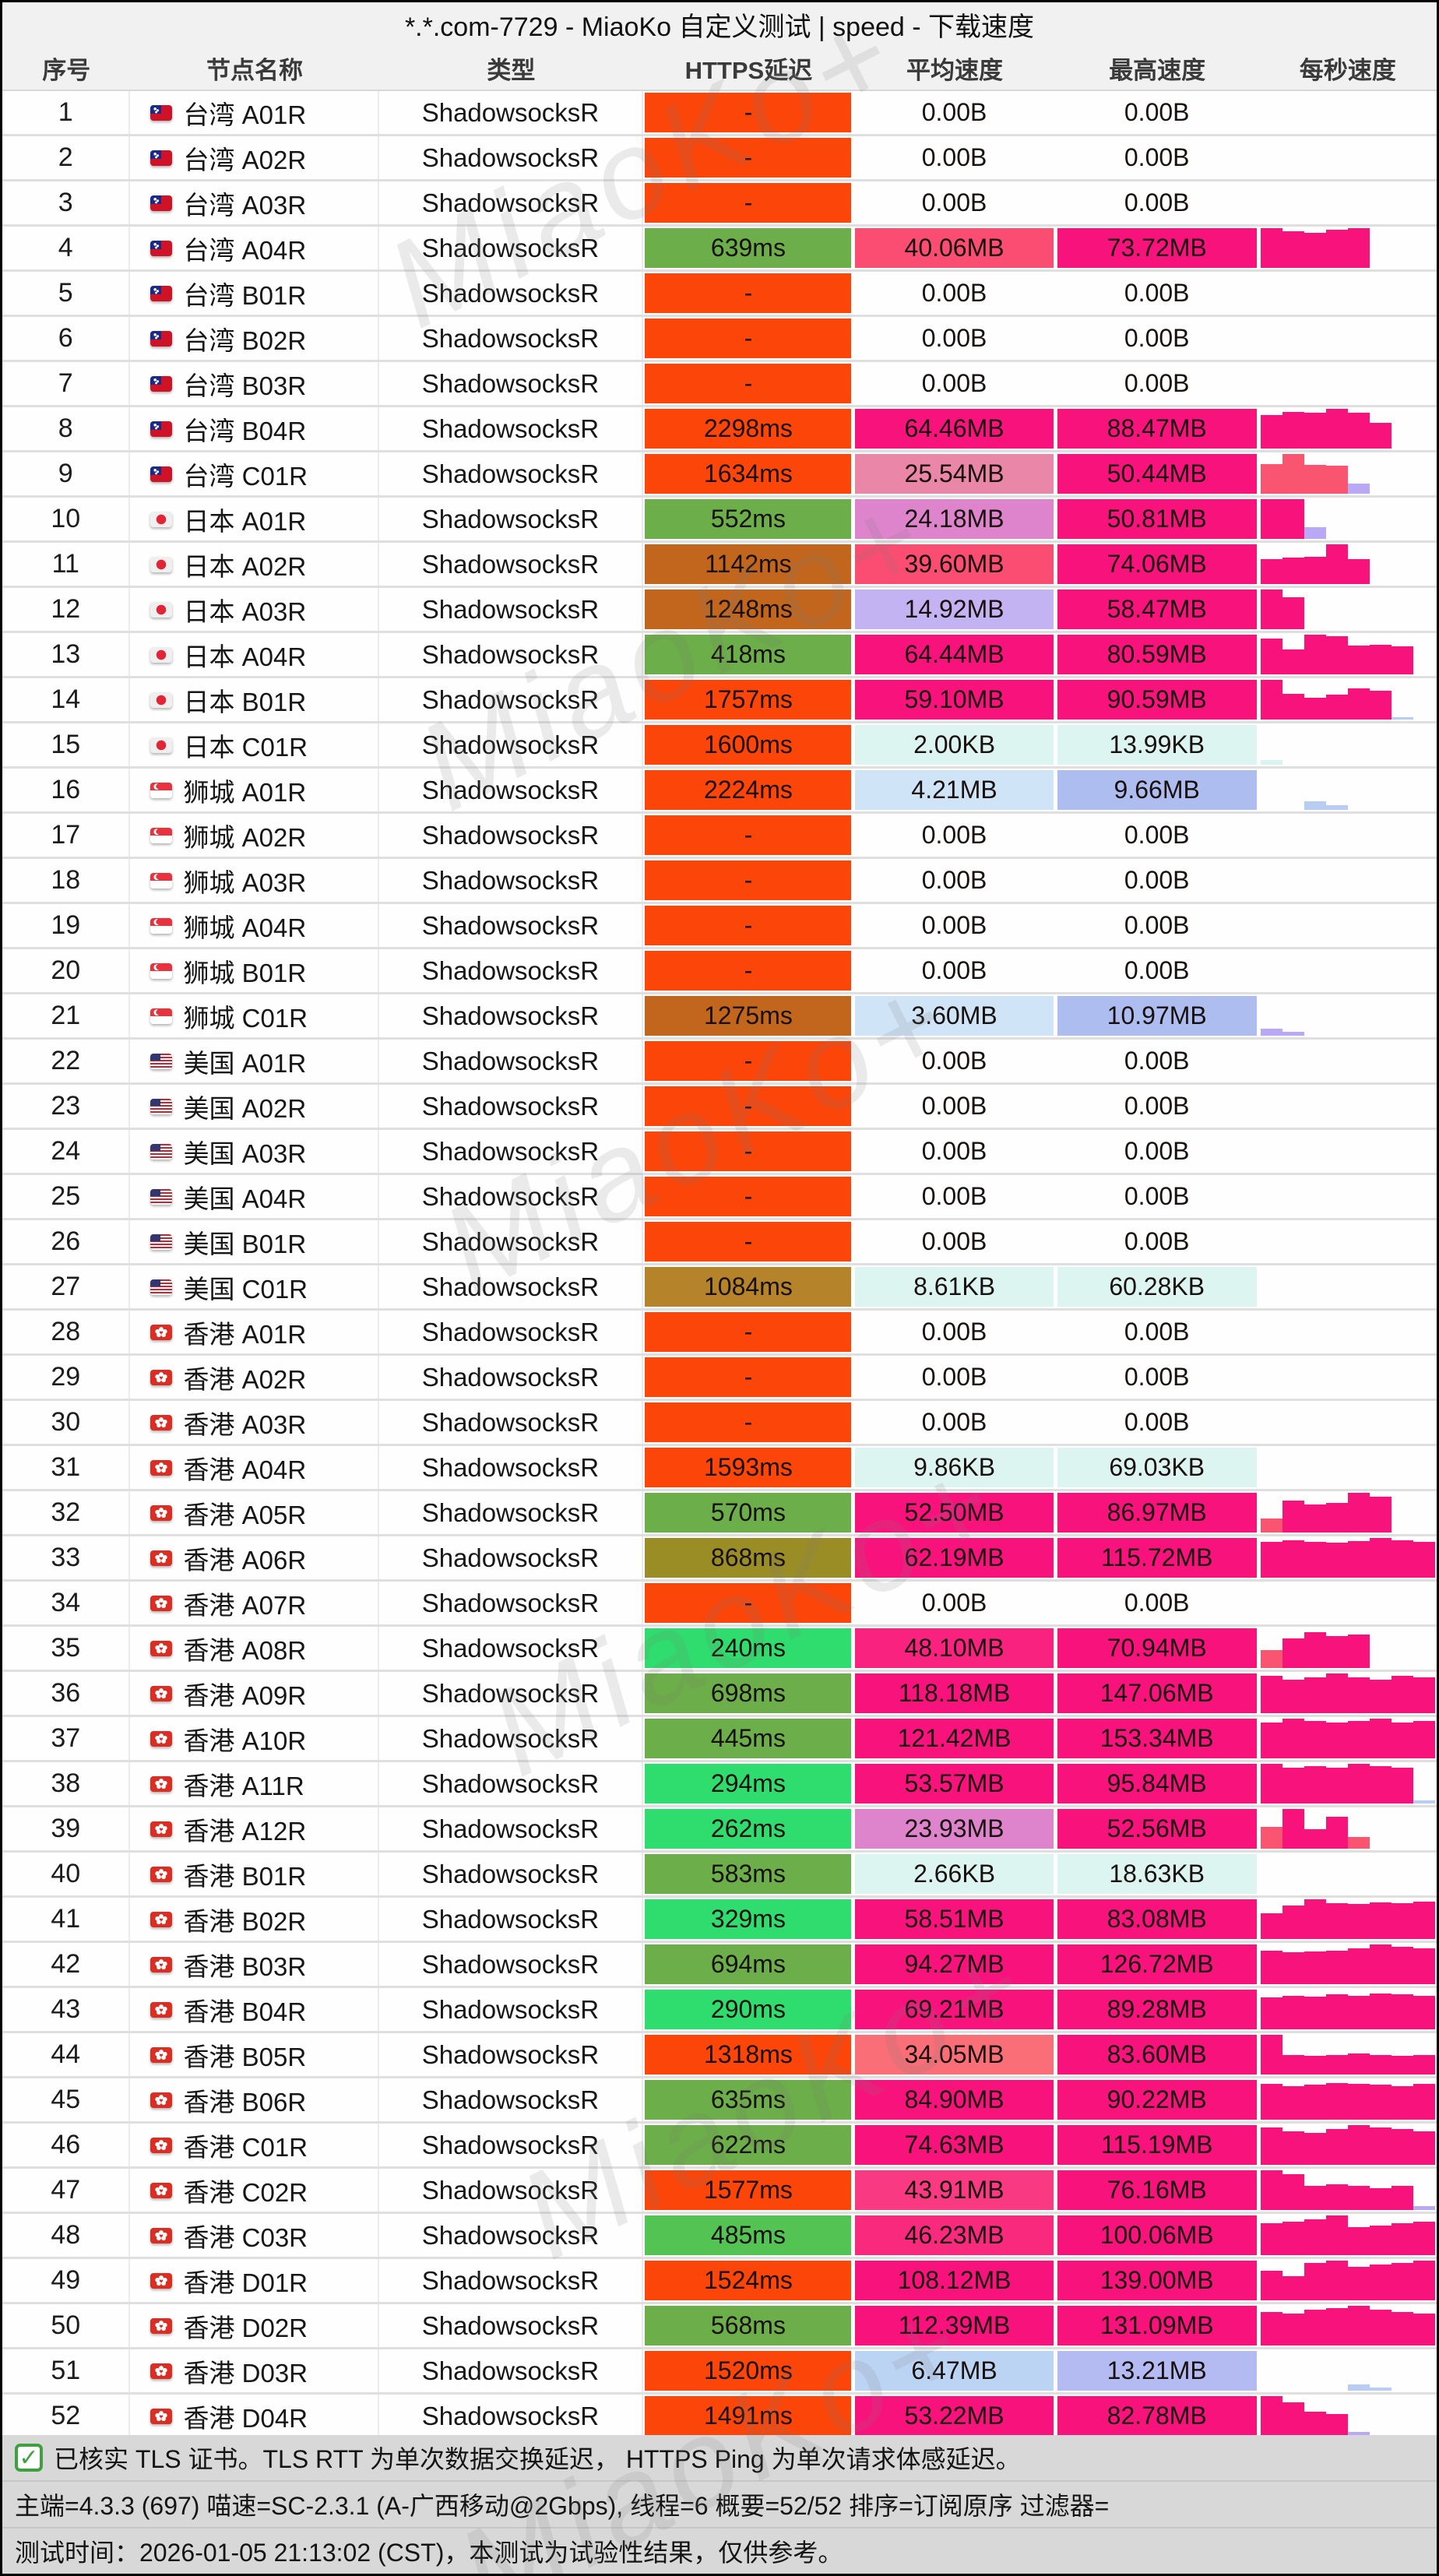  Describe the element at coordinates (1157, 1016) in the screenshot. I see `max-speed-value: 10.97MB` at that location.